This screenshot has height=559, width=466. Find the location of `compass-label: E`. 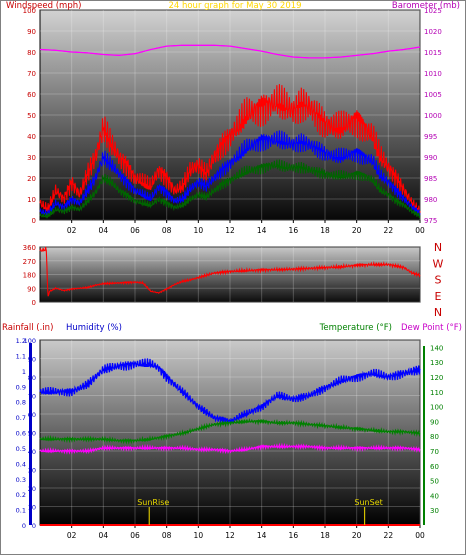

compass-label: E is located at coordinates (438, 296).